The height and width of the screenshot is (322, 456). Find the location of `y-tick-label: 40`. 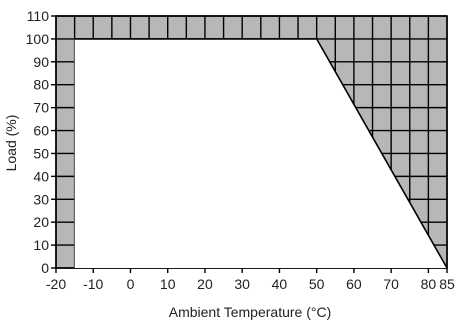

y-tick-label: 40 is located at coordinates (41, 176).